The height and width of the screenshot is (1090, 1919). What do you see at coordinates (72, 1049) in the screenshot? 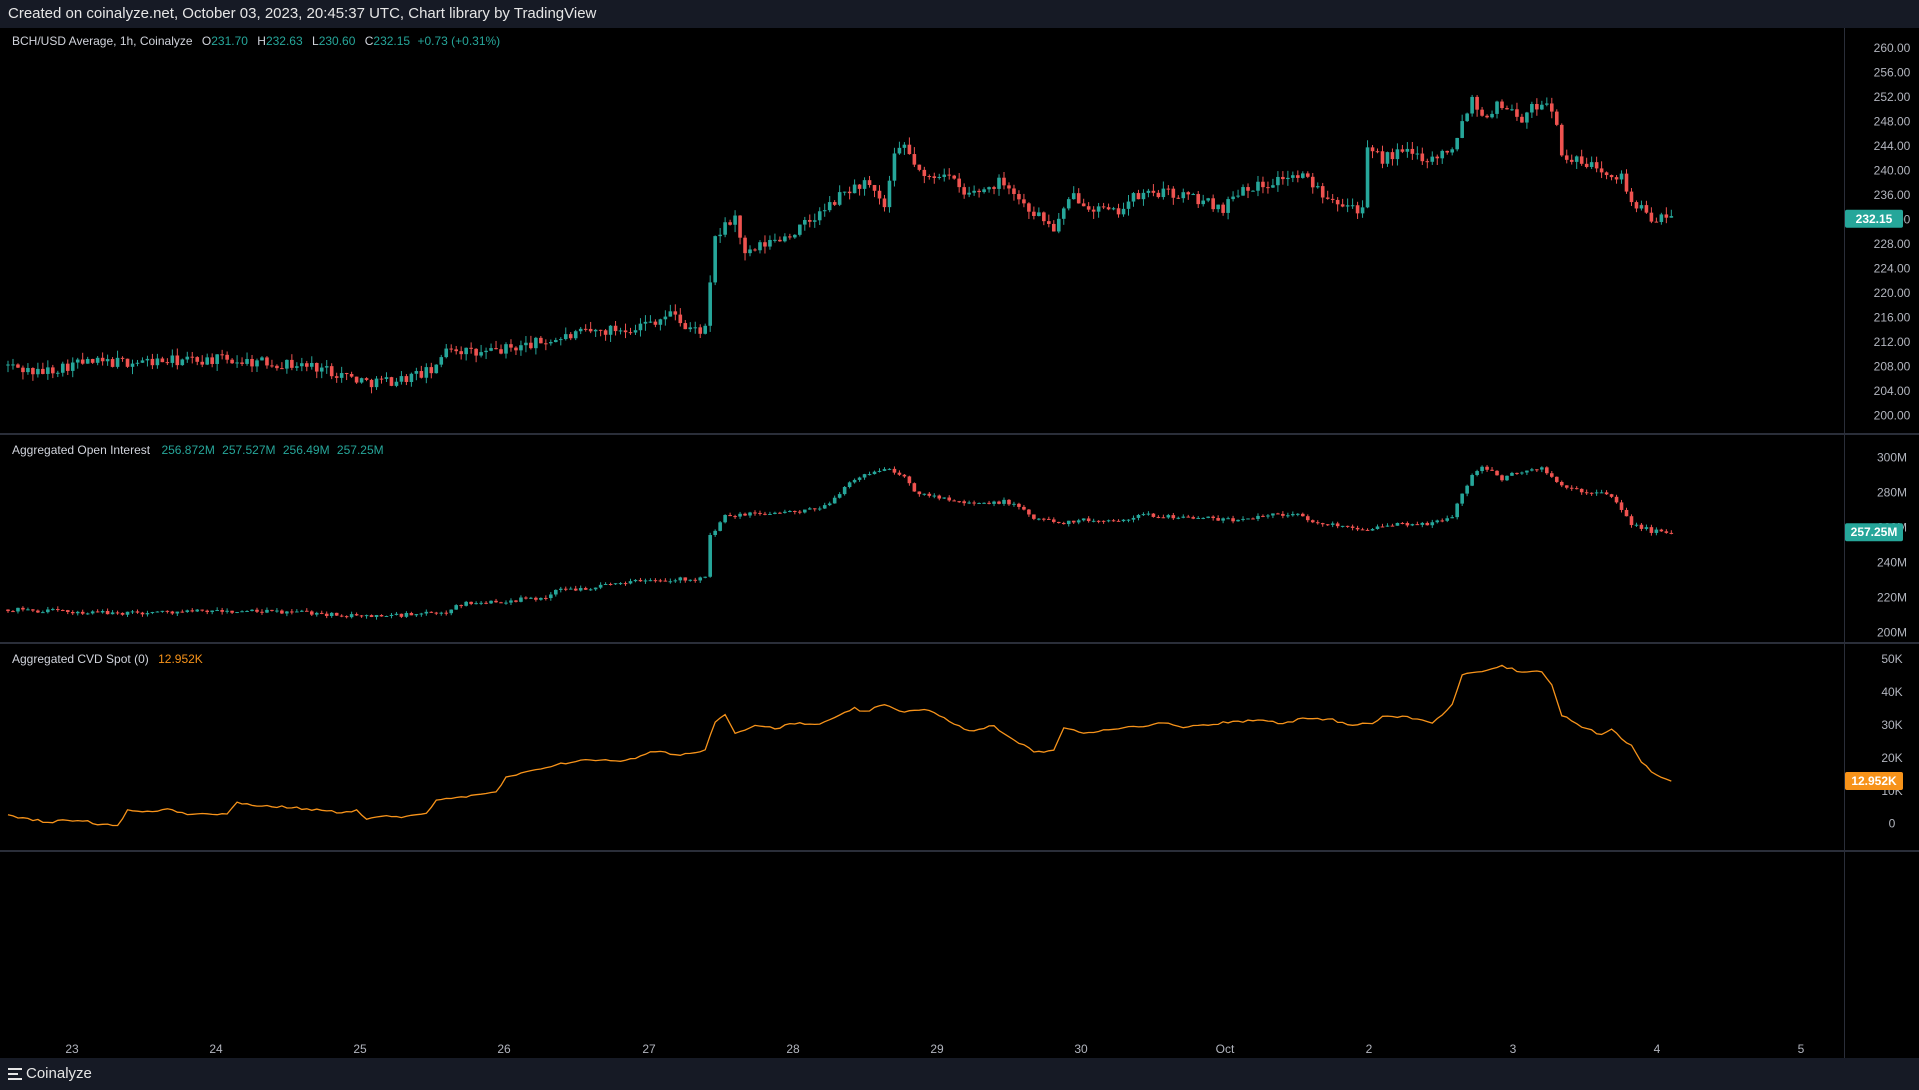
I see `x-axis-label: 23` at bounding box center [72, 1049].